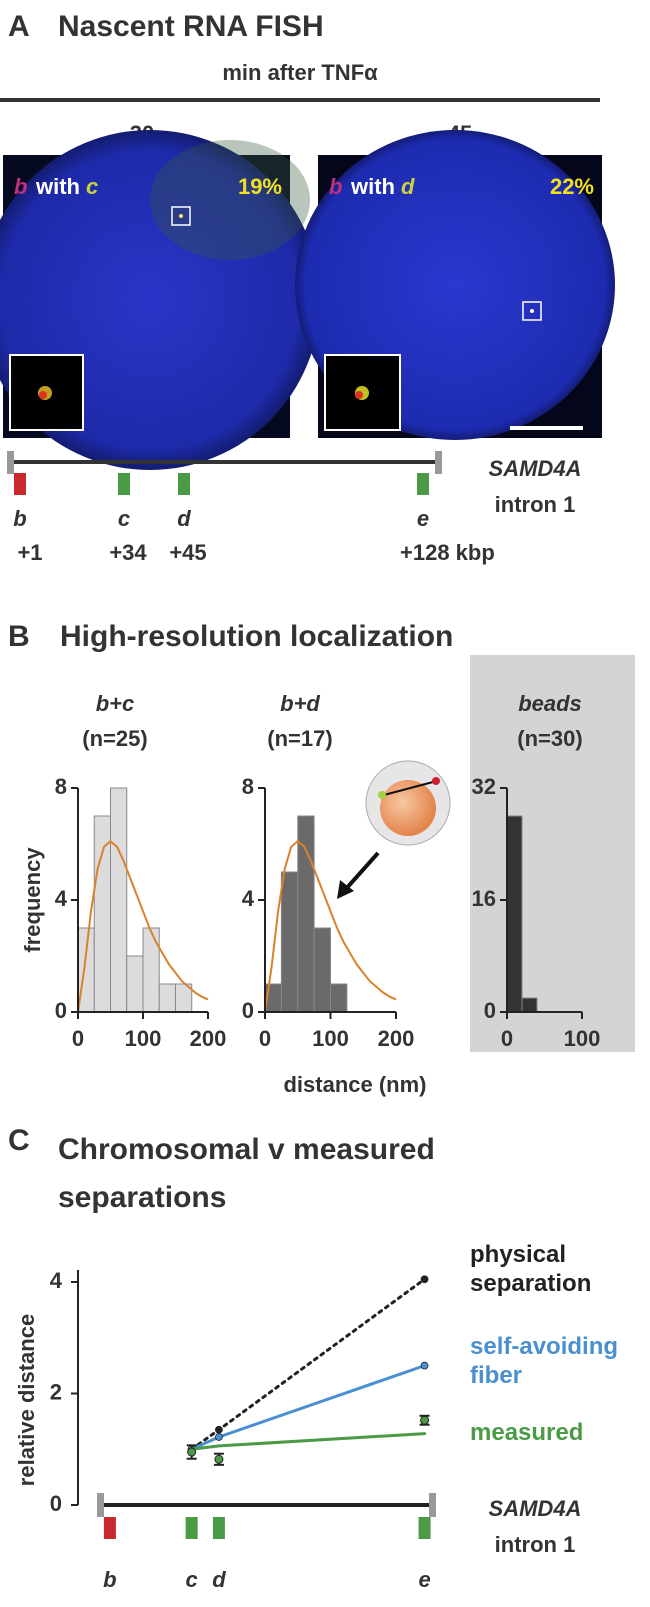 The width and height of the screenshot is (650, 1607). I want to click on panel-title: Chromosomal v measured separations, so click(246, 1173).